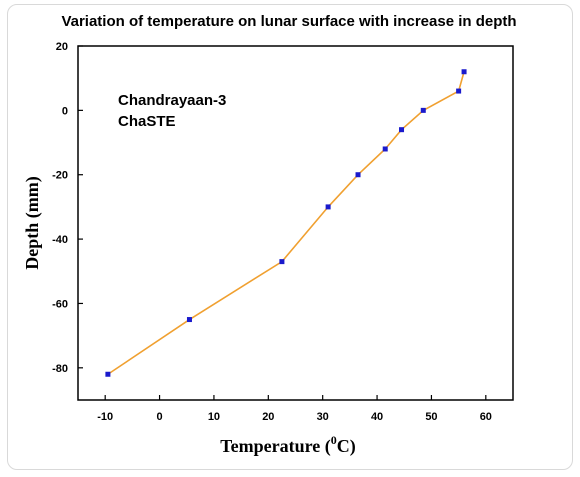  What do you see at coordinates (60, 176) in the screenshot?
I see `y-tick-label: -20` at bounding box center [60, 176].